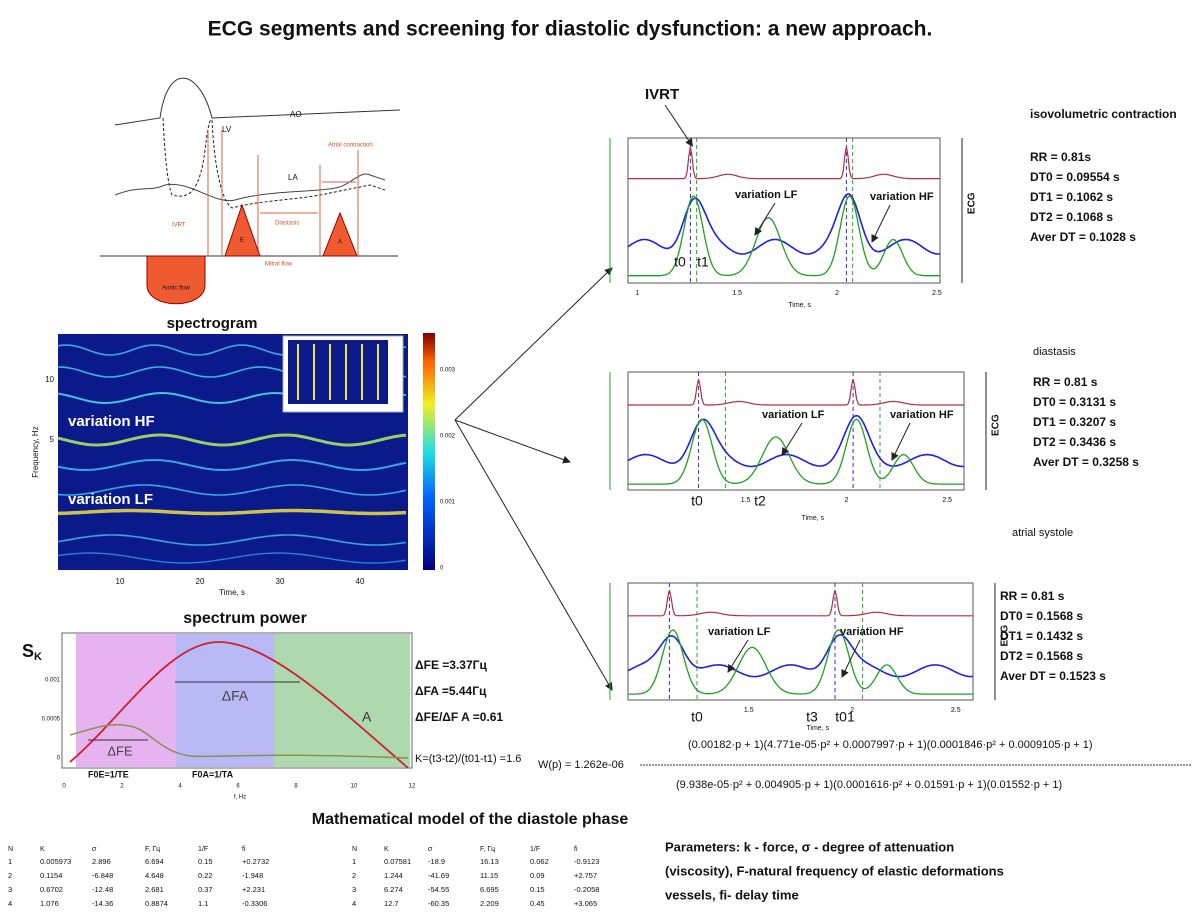  Describe the element at coordinates (227, 129) in the screenshot. I see `label-lv: LV` at that location.